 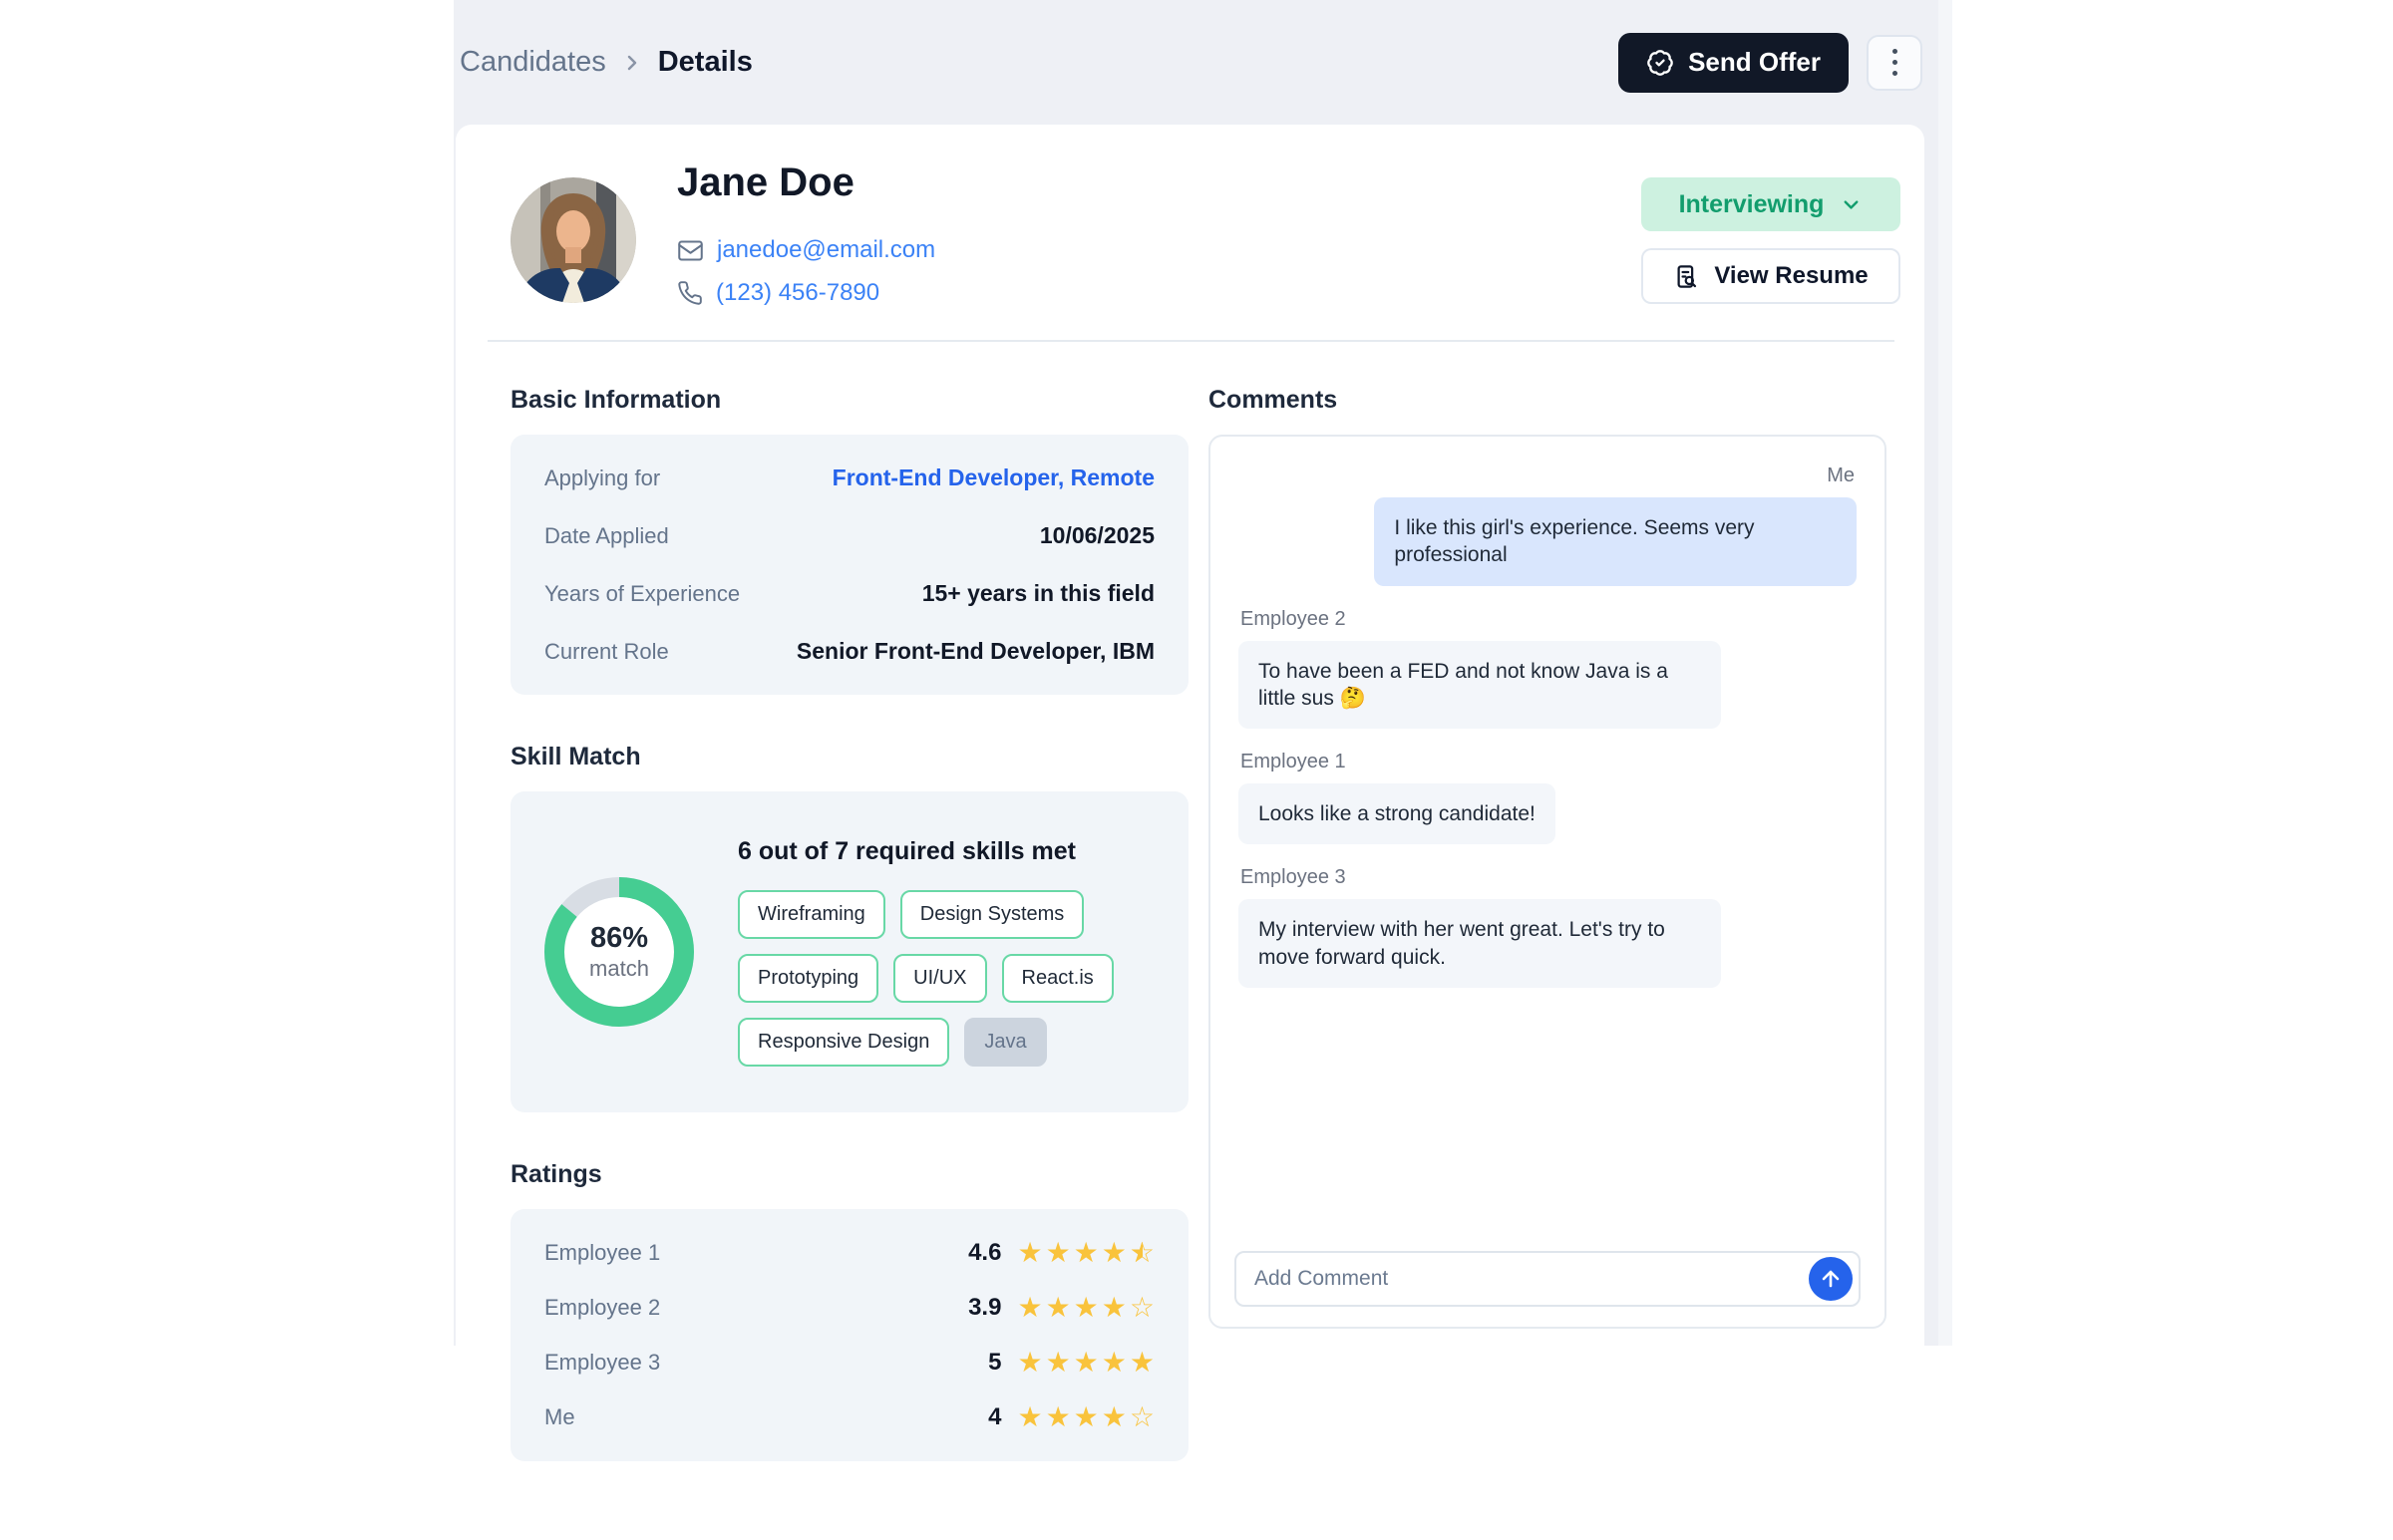 What do you see at coordinates (1791, 275) in the screenshot?
I see `view-resume-label: View Resume` at bounding box center [1791, 275].